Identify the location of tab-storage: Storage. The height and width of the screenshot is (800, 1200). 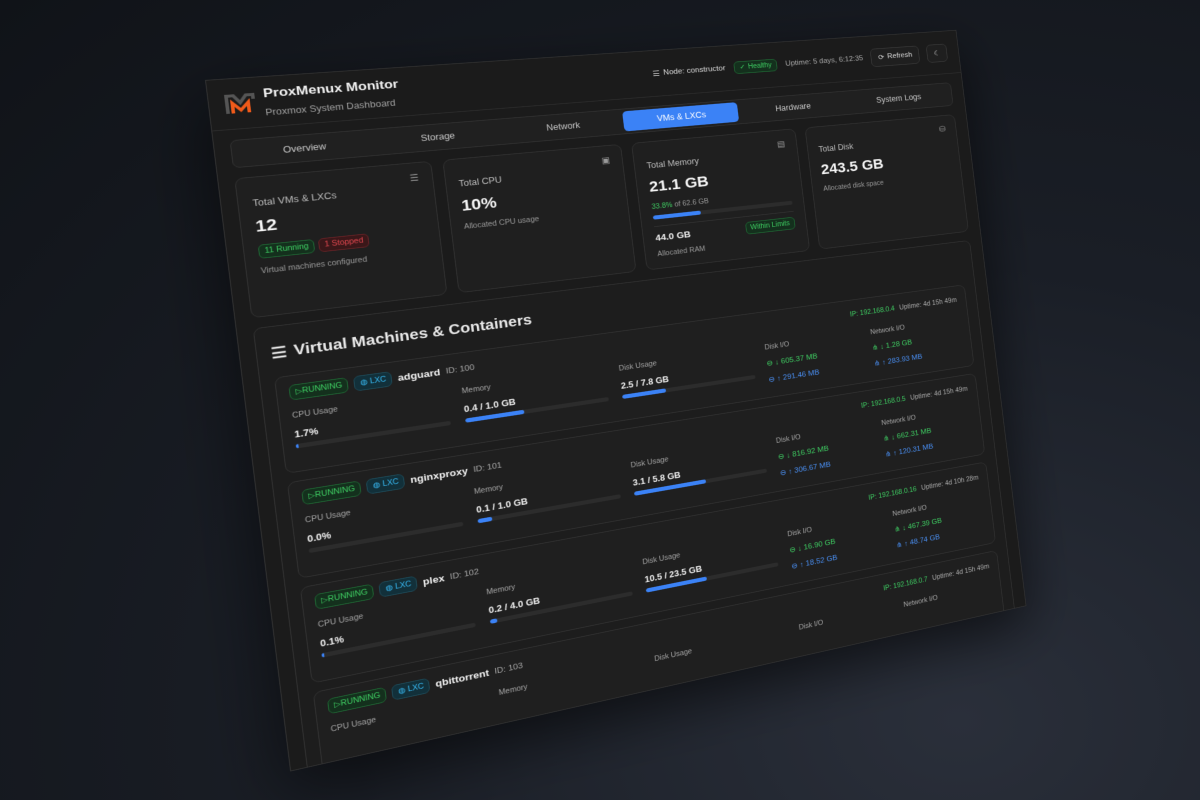
(438, 137).